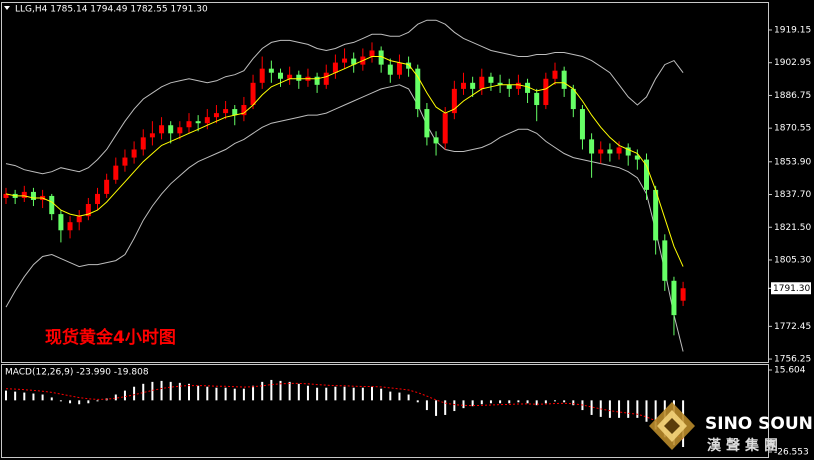 The image size is (814, 460). I want to click on y-tick-label: 15.604, so click(790, 371).